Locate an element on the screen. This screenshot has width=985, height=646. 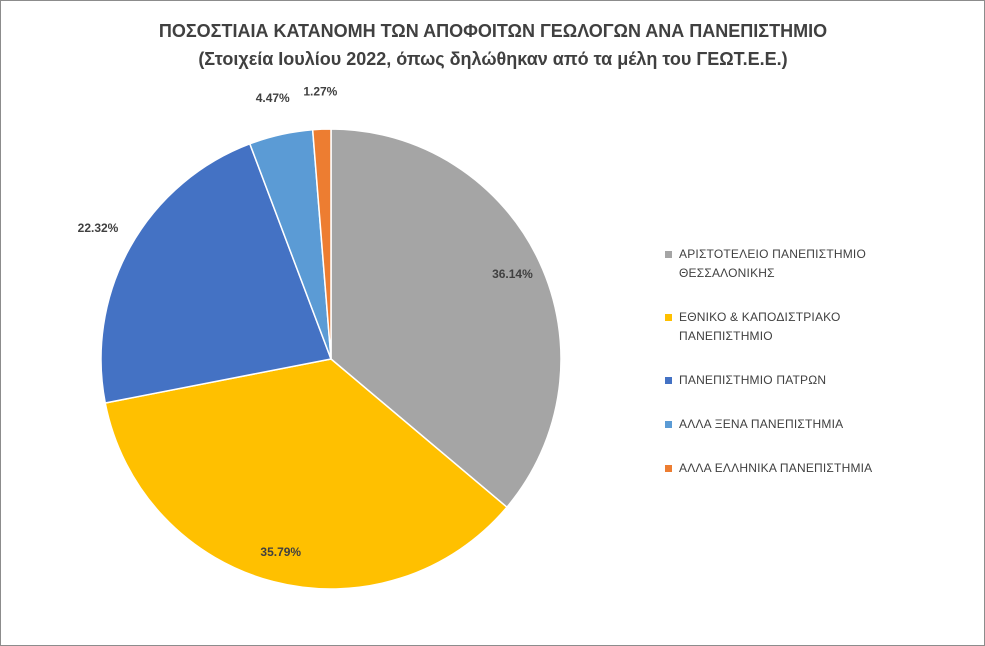
legend-label: ΑΛΛΑ ΕΛΛΗΝΙΚΑ ΠΑΝΕΠΙΣΤΗΜΙΑ is located at coordinates (776, 468).